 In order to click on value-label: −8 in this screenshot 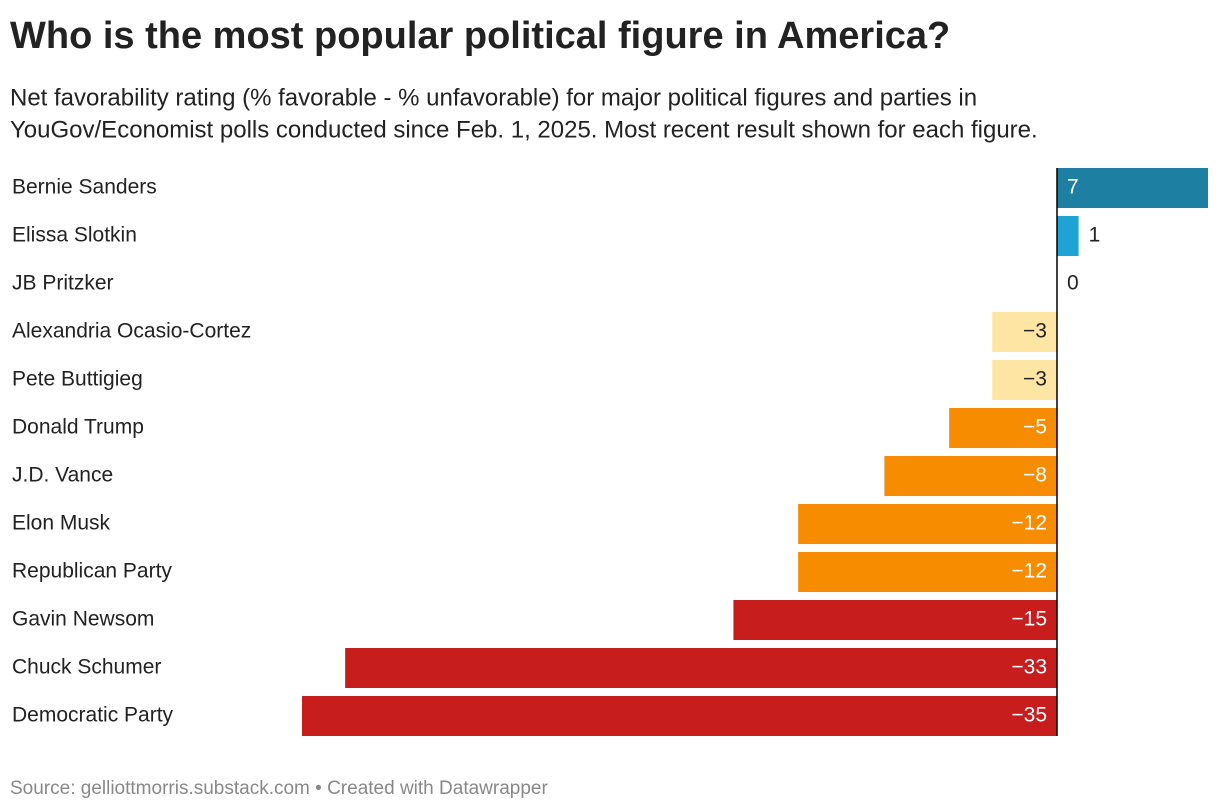, I will do `click(1035, 475)`.